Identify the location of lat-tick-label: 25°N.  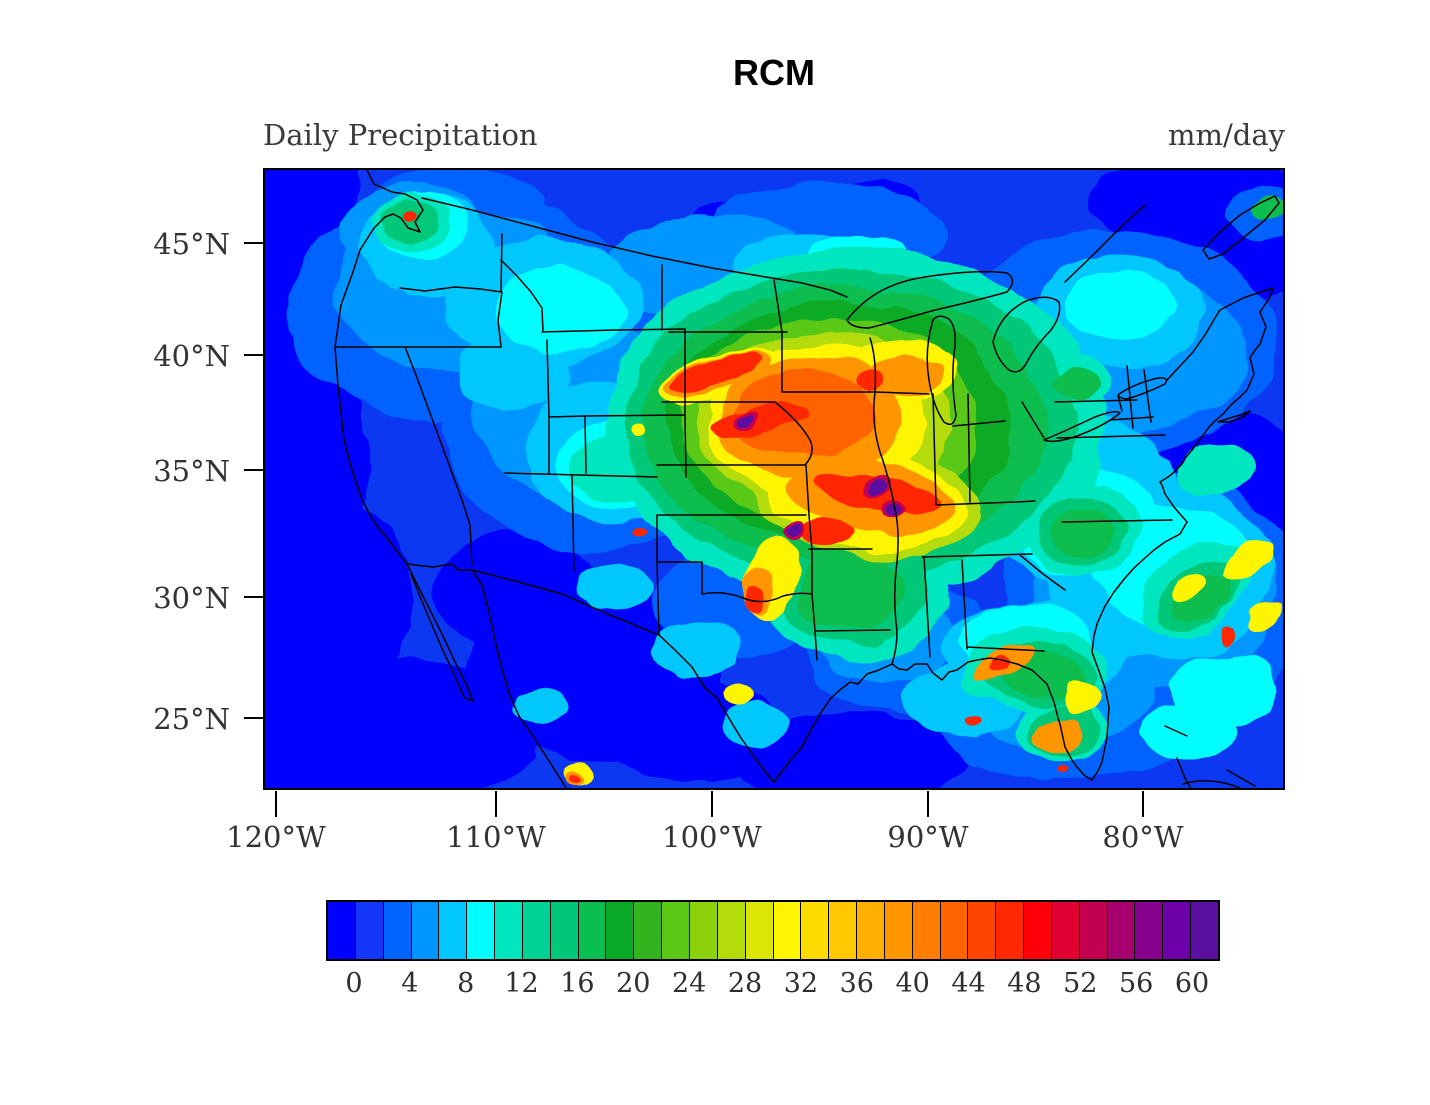
(191, 719).